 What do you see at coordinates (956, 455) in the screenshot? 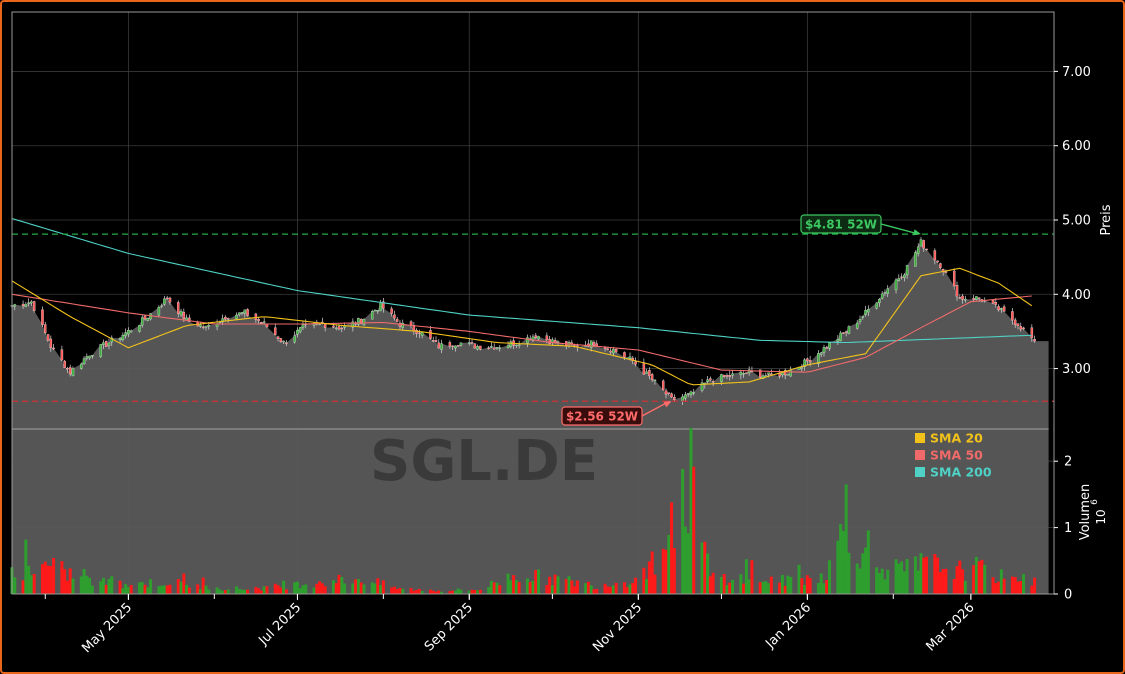
I see `legend-label: SMA 50` at bounding box center [956, 455].